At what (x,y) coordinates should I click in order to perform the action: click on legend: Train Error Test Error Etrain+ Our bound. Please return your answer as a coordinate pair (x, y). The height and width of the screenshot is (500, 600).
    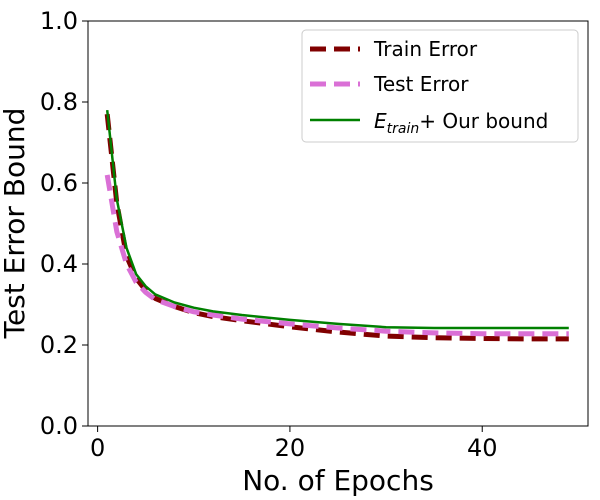
    Looking at the image, I should click on (440, 86).